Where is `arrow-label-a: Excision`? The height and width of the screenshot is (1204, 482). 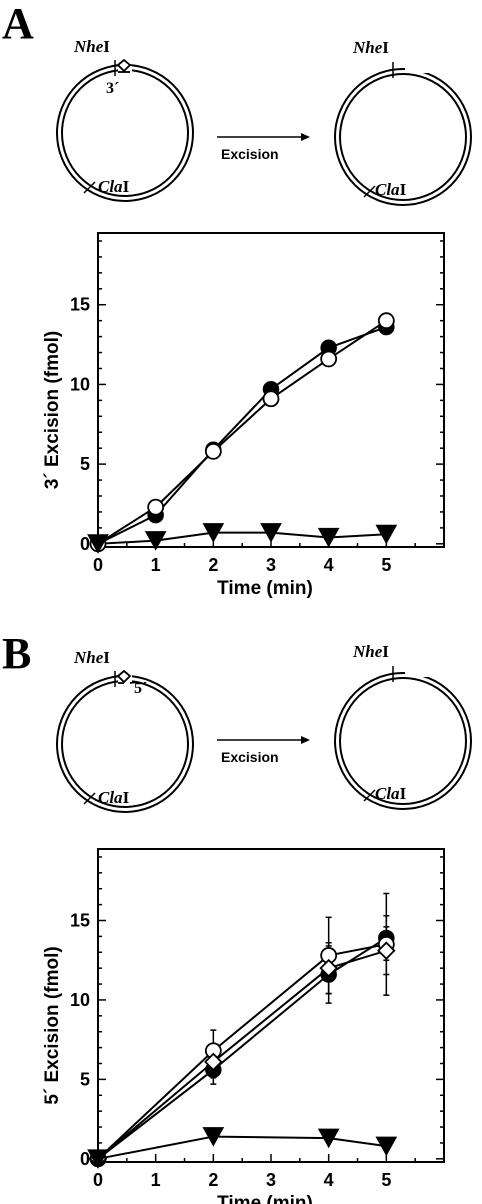 arrow-label-a: Excision is located at coordinates (250, 154).